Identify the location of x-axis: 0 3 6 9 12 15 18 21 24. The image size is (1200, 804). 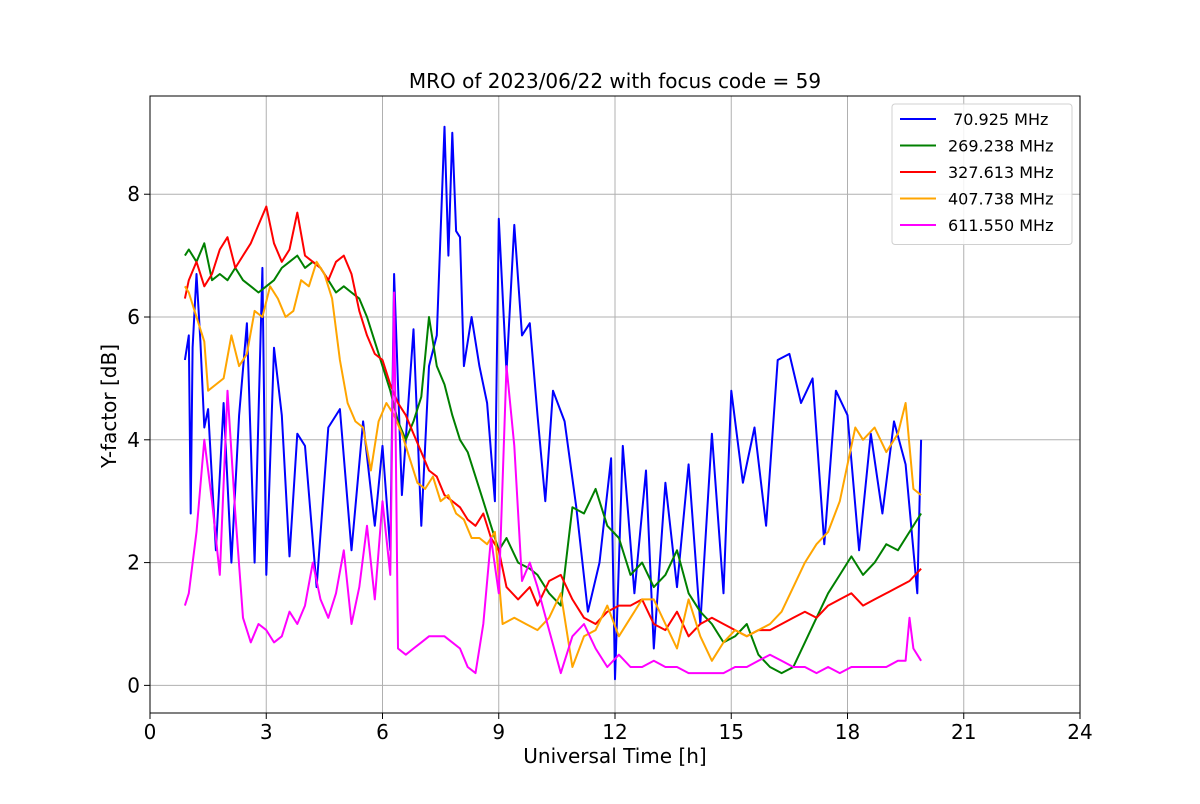
(618, 728).